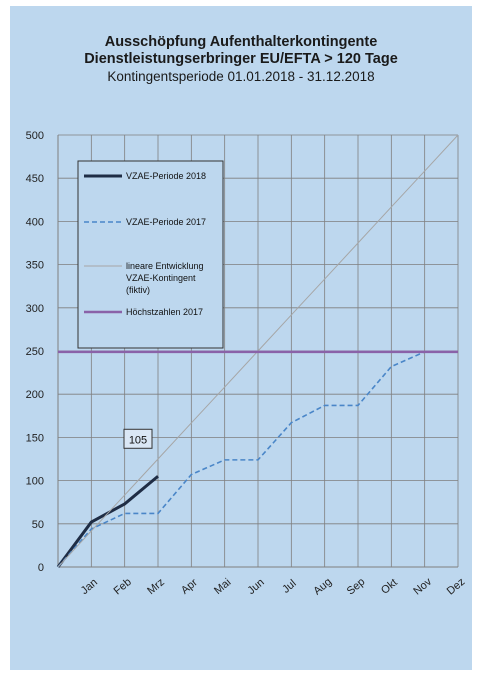 The width and height of the screenshot is (479, 673). What do you see at coordinates (289, 587) in the screenshot?
I see `x-tick-label: Jul` at bounding box center [289, 587].